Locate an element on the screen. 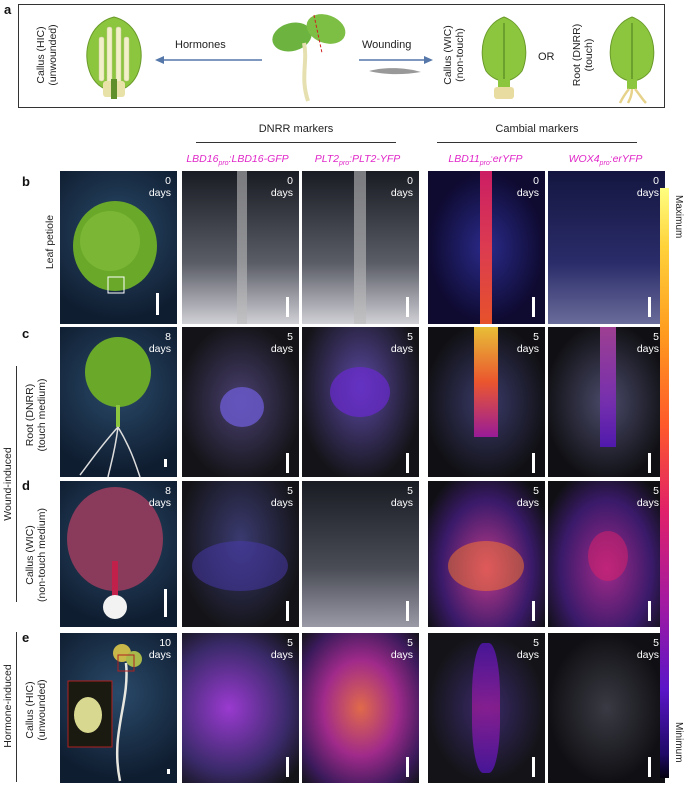  column-header-plt2: PLT2pro:PLT2-YFP is located at coordinates (357, 160).